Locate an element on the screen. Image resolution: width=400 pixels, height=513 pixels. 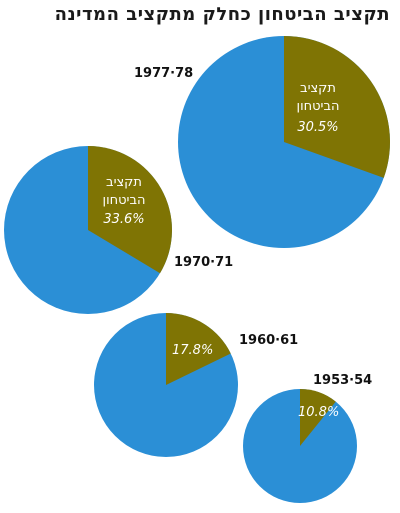
pie-4-value-label: 10.8% is located at coordinates (318, 412).